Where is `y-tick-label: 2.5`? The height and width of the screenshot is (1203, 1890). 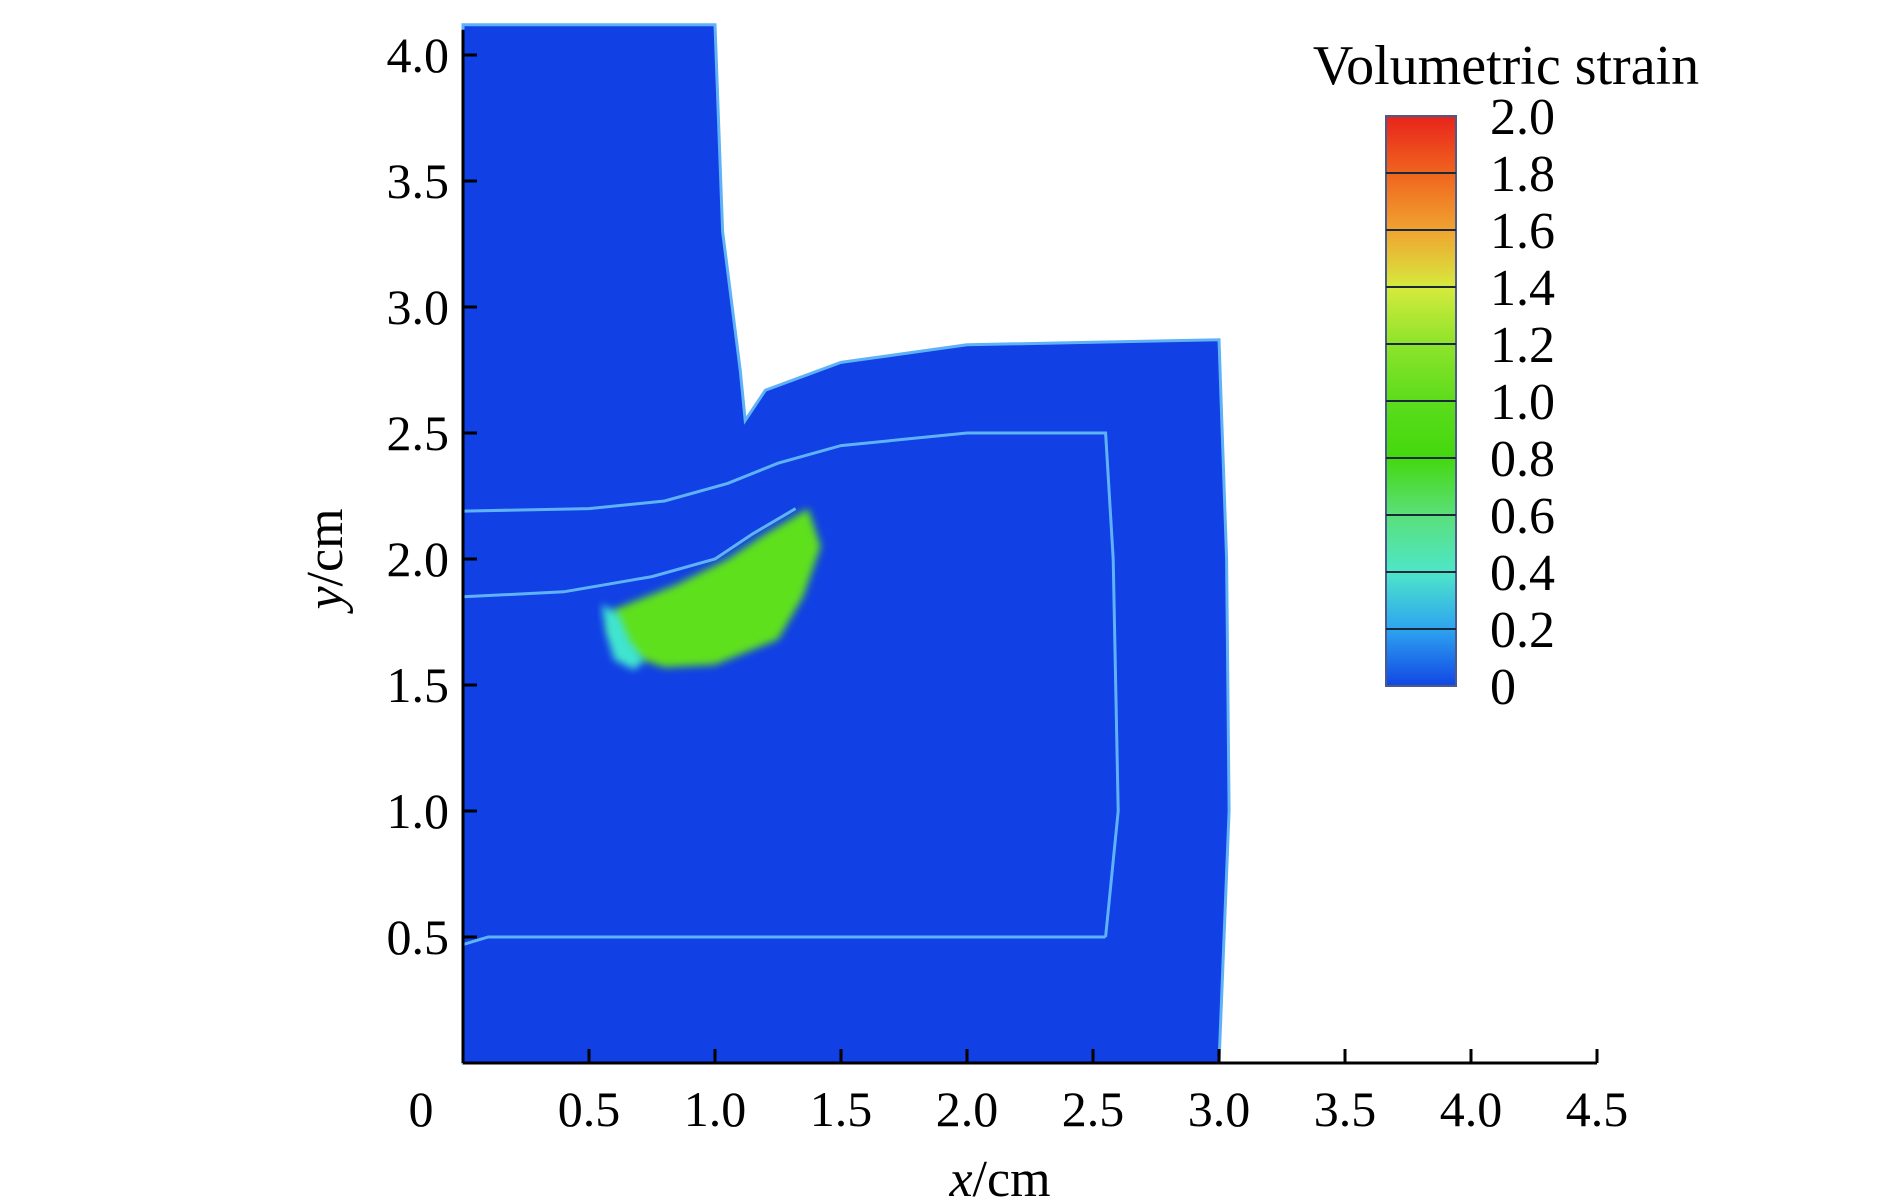 y-tick-label: 2.5 is located at coordinates (418, 433).